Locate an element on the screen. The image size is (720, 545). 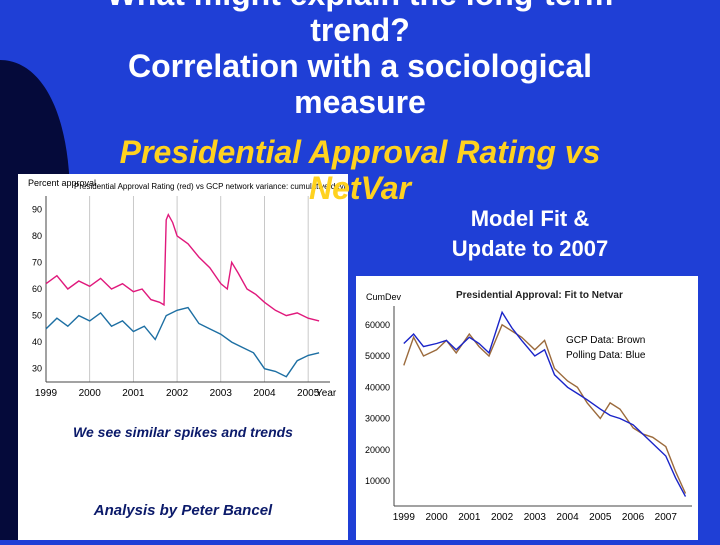
y-tick-label: 10000 is located at coordinates (377, 481).